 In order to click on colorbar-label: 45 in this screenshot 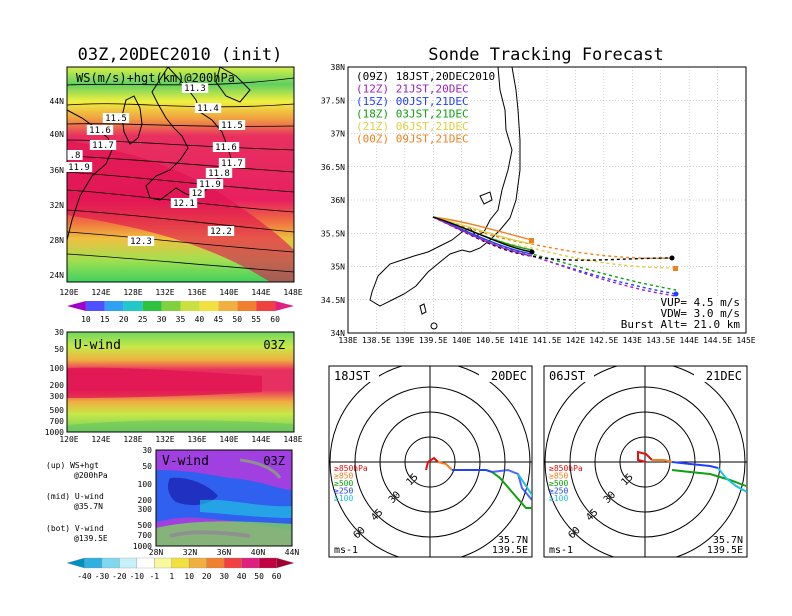, I will do `click(219, 319)`.